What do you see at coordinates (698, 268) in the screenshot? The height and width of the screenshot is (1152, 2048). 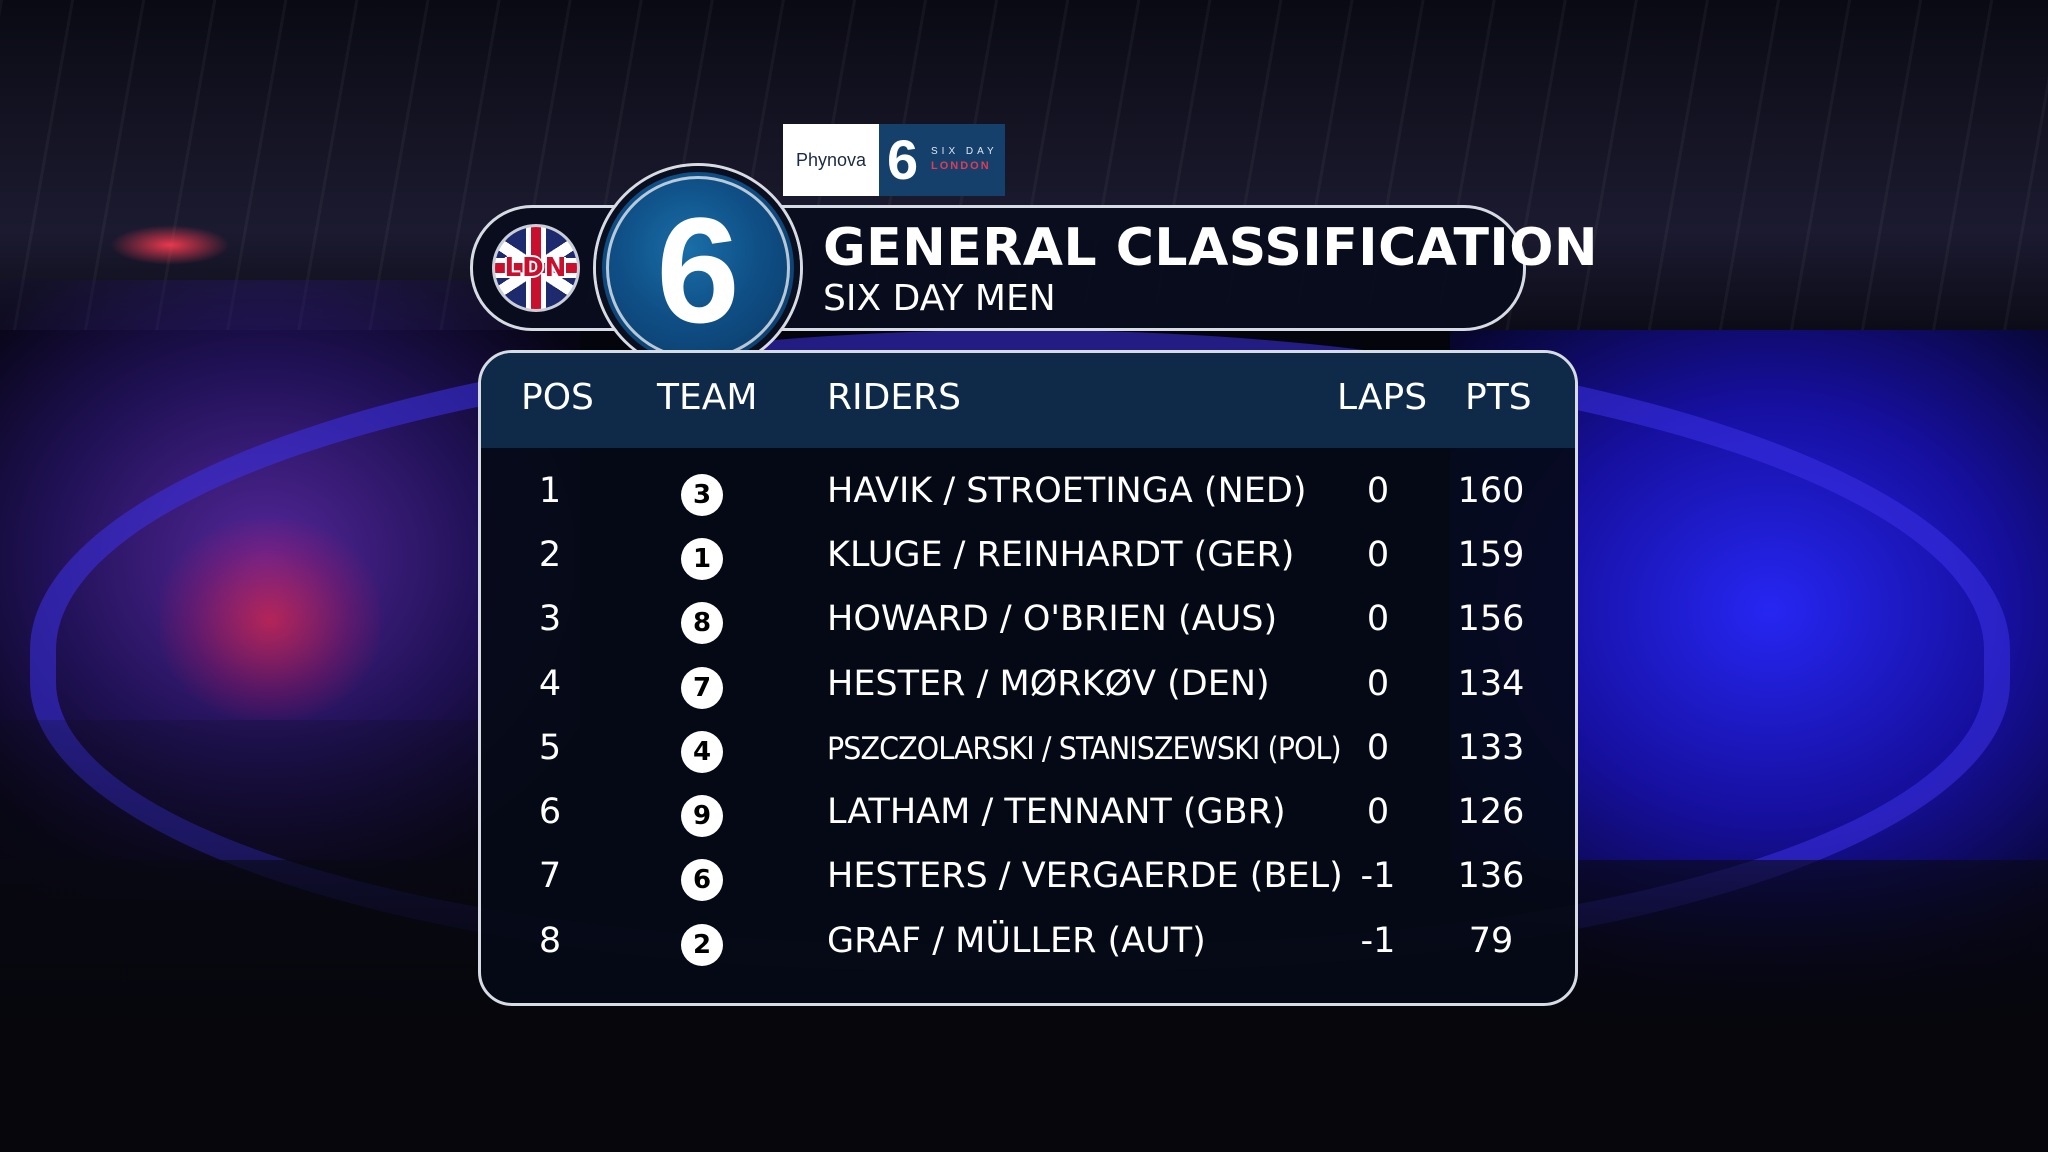 I see `six-emblem-ring` at bounding box center [698, 268].